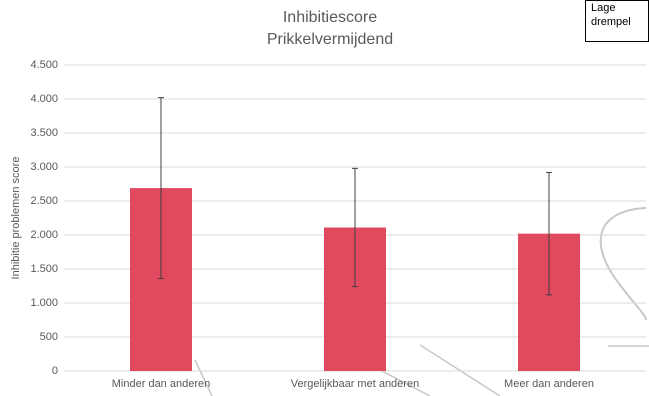 This screenshot has width=649, height=396. What do you see at coordinates (44, 99) in the screenshot?
I see `y-tick-label: 4.000` at bounding box center [44, 99].